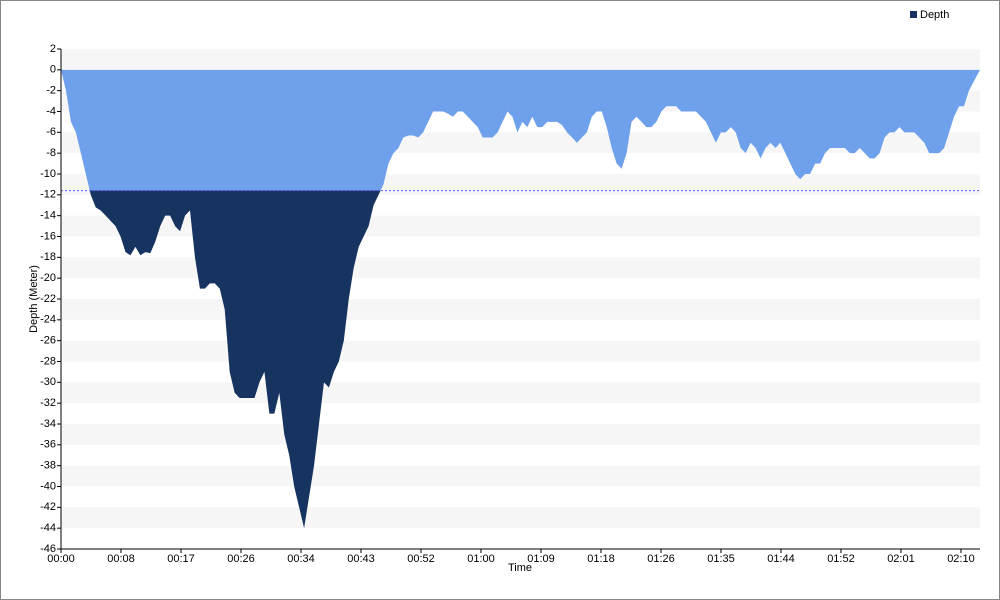  What do you see at coordinates (913, 14) in the screenshot?
I see `legend-swatch` at bounding box center [913, 14].